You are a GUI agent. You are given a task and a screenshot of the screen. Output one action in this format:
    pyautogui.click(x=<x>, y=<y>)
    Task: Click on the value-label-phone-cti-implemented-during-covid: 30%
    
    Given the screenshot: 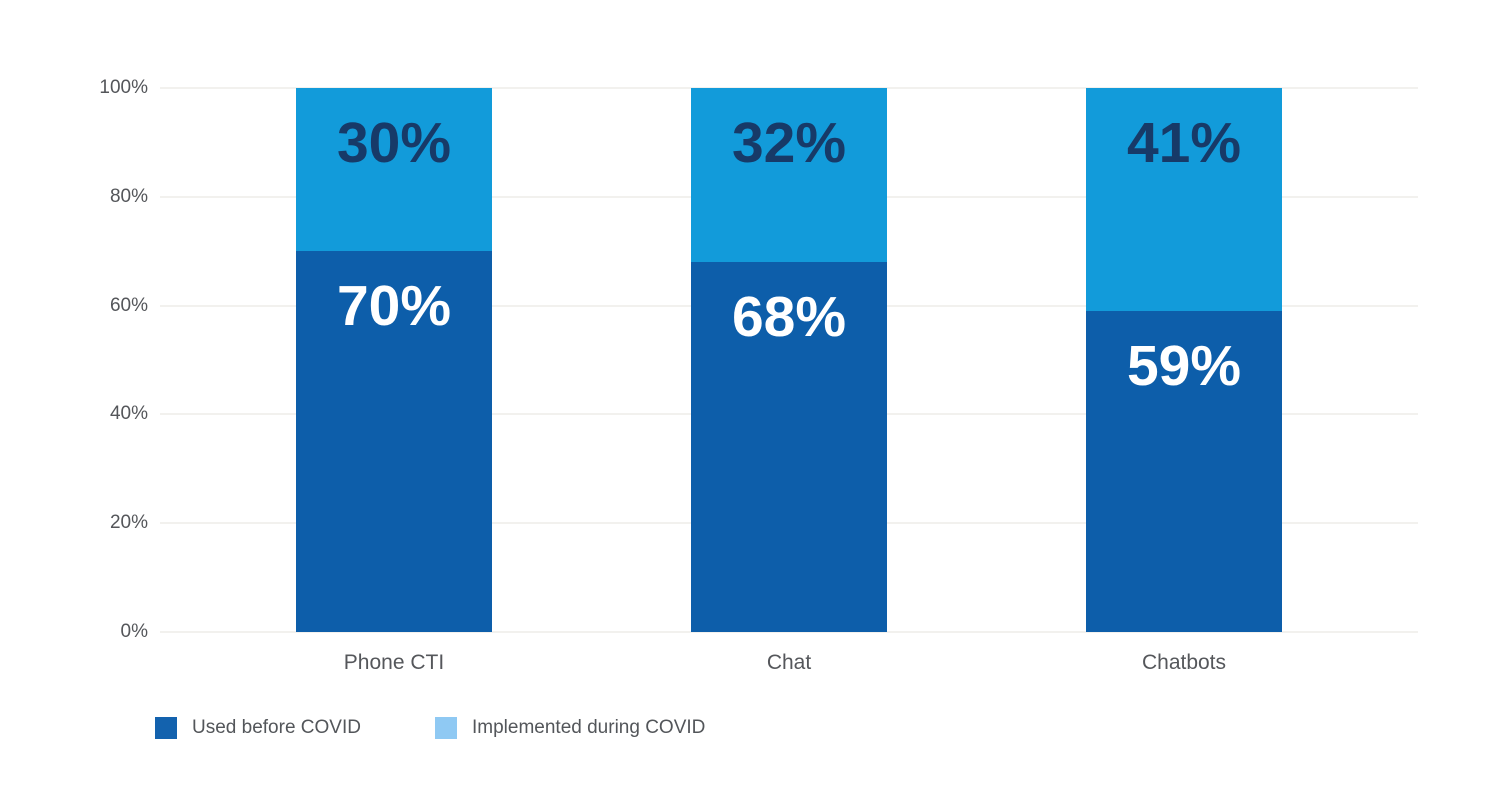 What is the action you would take?
    pyautogui.click(x=394, y=143)
    